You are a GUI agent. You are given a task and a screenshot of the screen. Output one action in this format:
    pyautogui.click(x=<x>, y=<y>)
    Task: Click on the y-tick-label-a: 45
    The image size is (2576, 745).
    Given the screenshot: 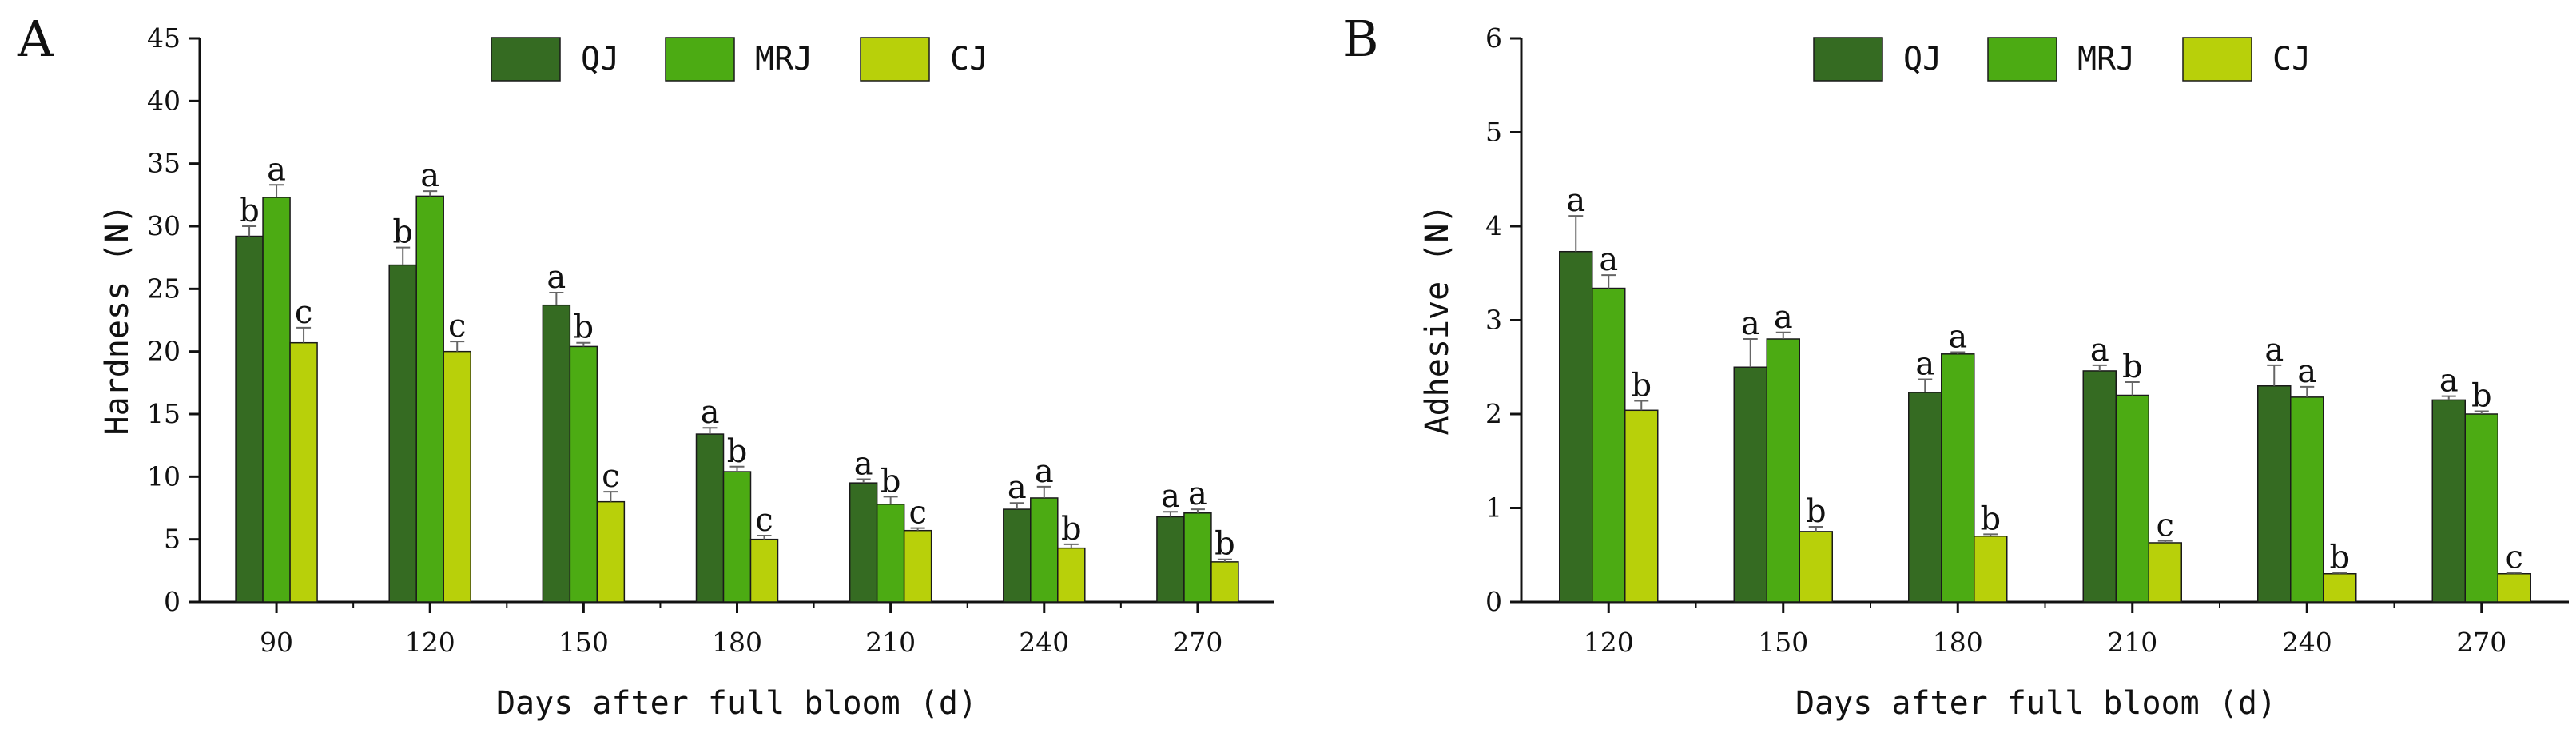 What is the action you would take?
    pyautogui.click(x=164, y=38)
    